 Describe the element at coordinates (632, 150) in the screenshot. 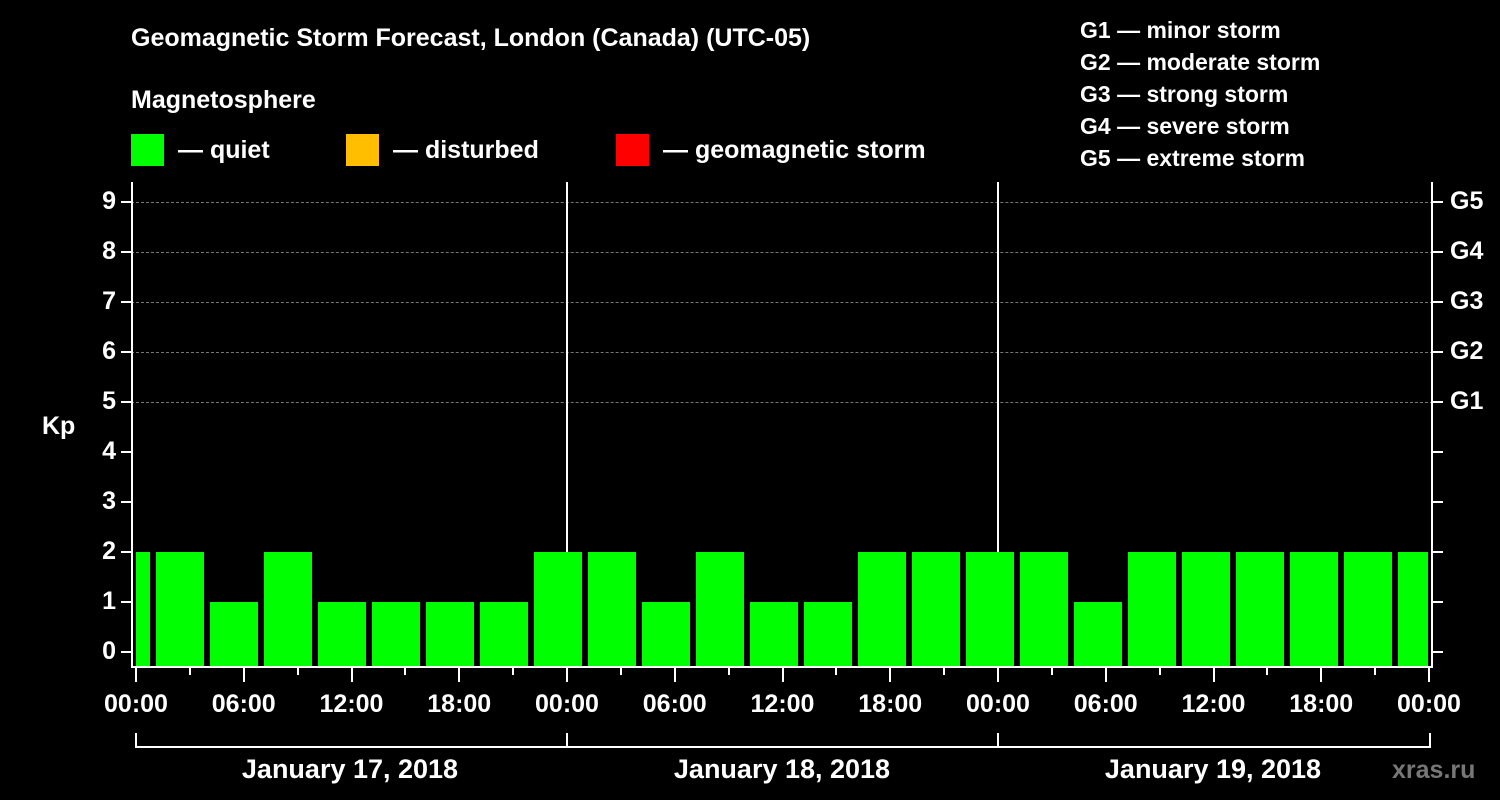

I see `storm-swatch-icon` at that location.